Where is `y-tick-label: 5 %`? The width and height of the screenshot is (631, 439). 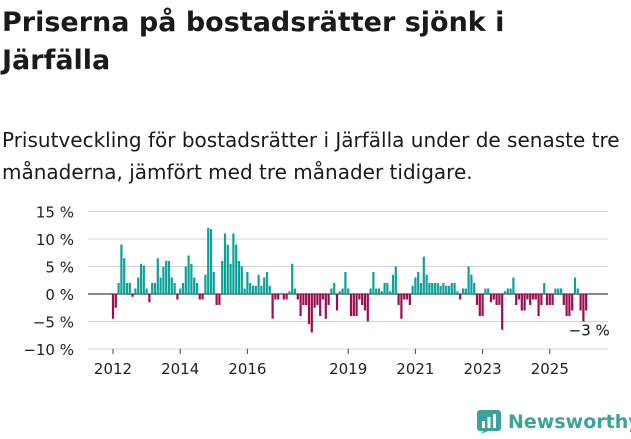 y-tick-label: 5 % is located at coordinates (59, 268).